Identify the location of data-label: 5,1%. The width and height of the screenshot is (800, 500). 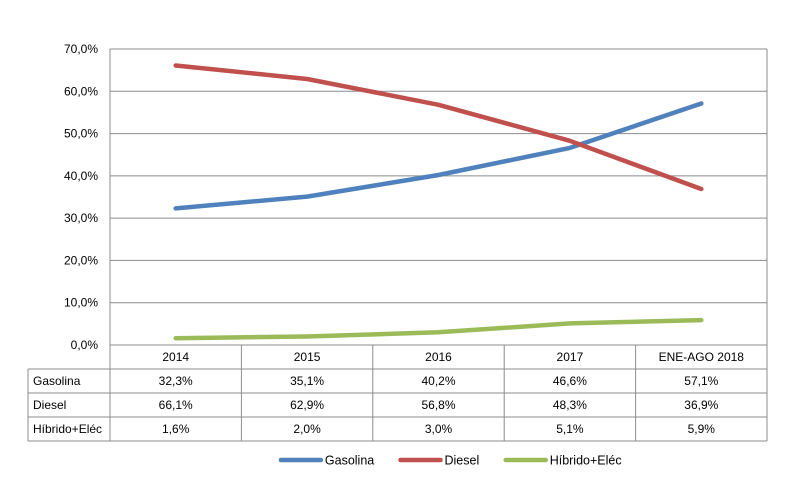
(570, 429).